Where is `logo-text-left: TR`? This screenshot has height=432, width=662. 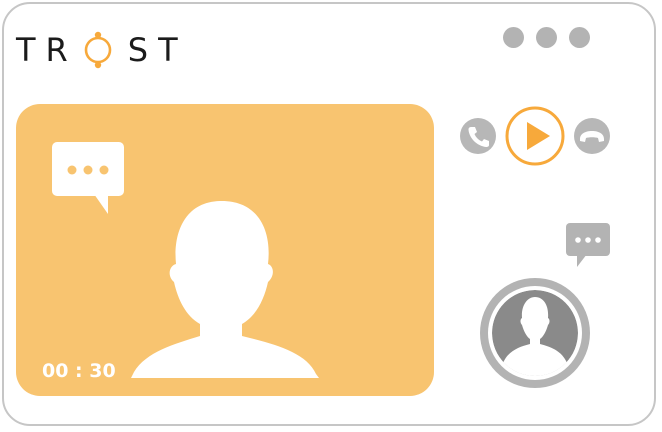 logo-text-left: TR is located at coordinates (47, 50).